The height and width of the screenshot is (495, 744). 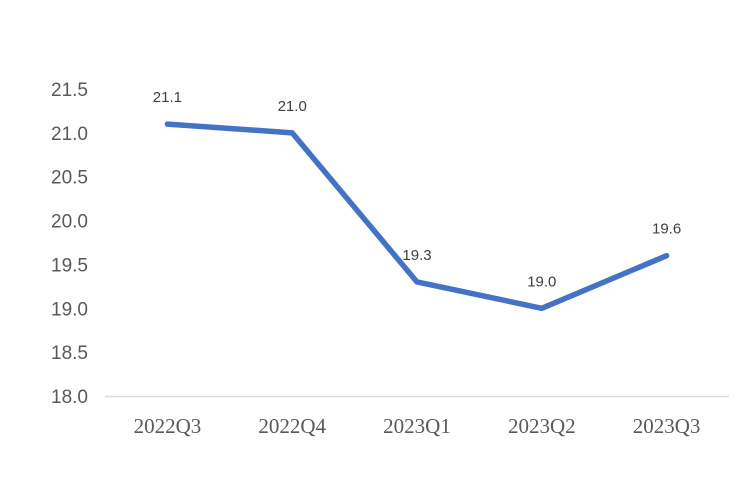 What do you see at coordinates (69, 265) in the screenshot?
I see `y-axis-tick-label: 19.5` at bounding box center [69, 265].